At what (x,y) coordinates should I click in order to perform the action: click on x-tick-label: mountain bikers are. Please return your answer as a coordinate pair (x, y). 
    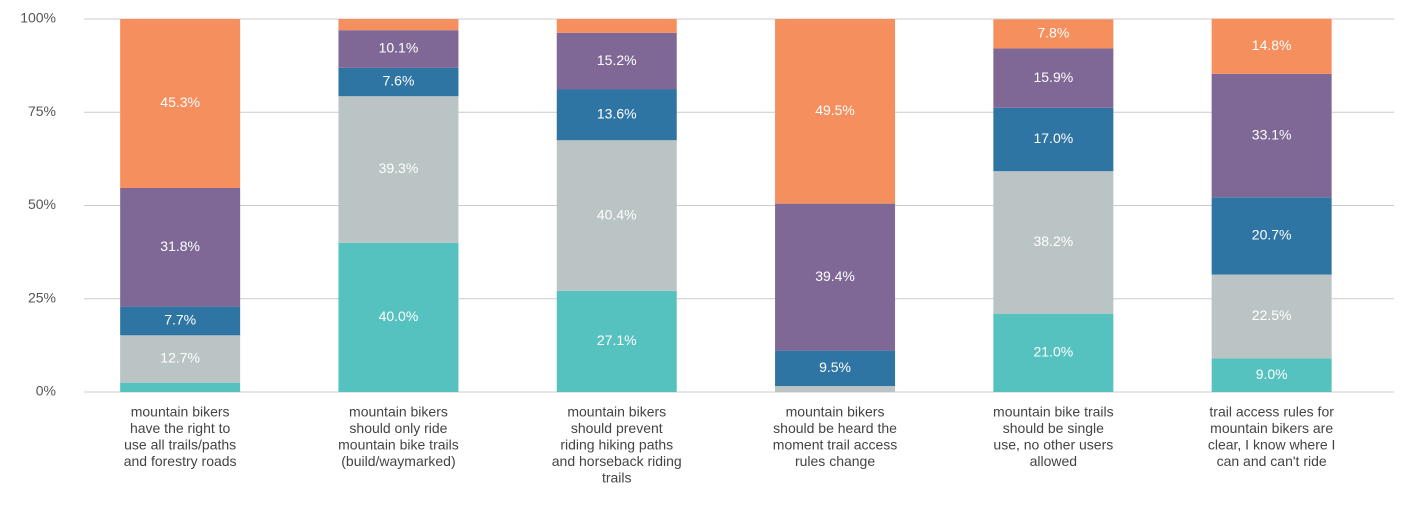
    Looking at the image, I should click on (1271, 428).